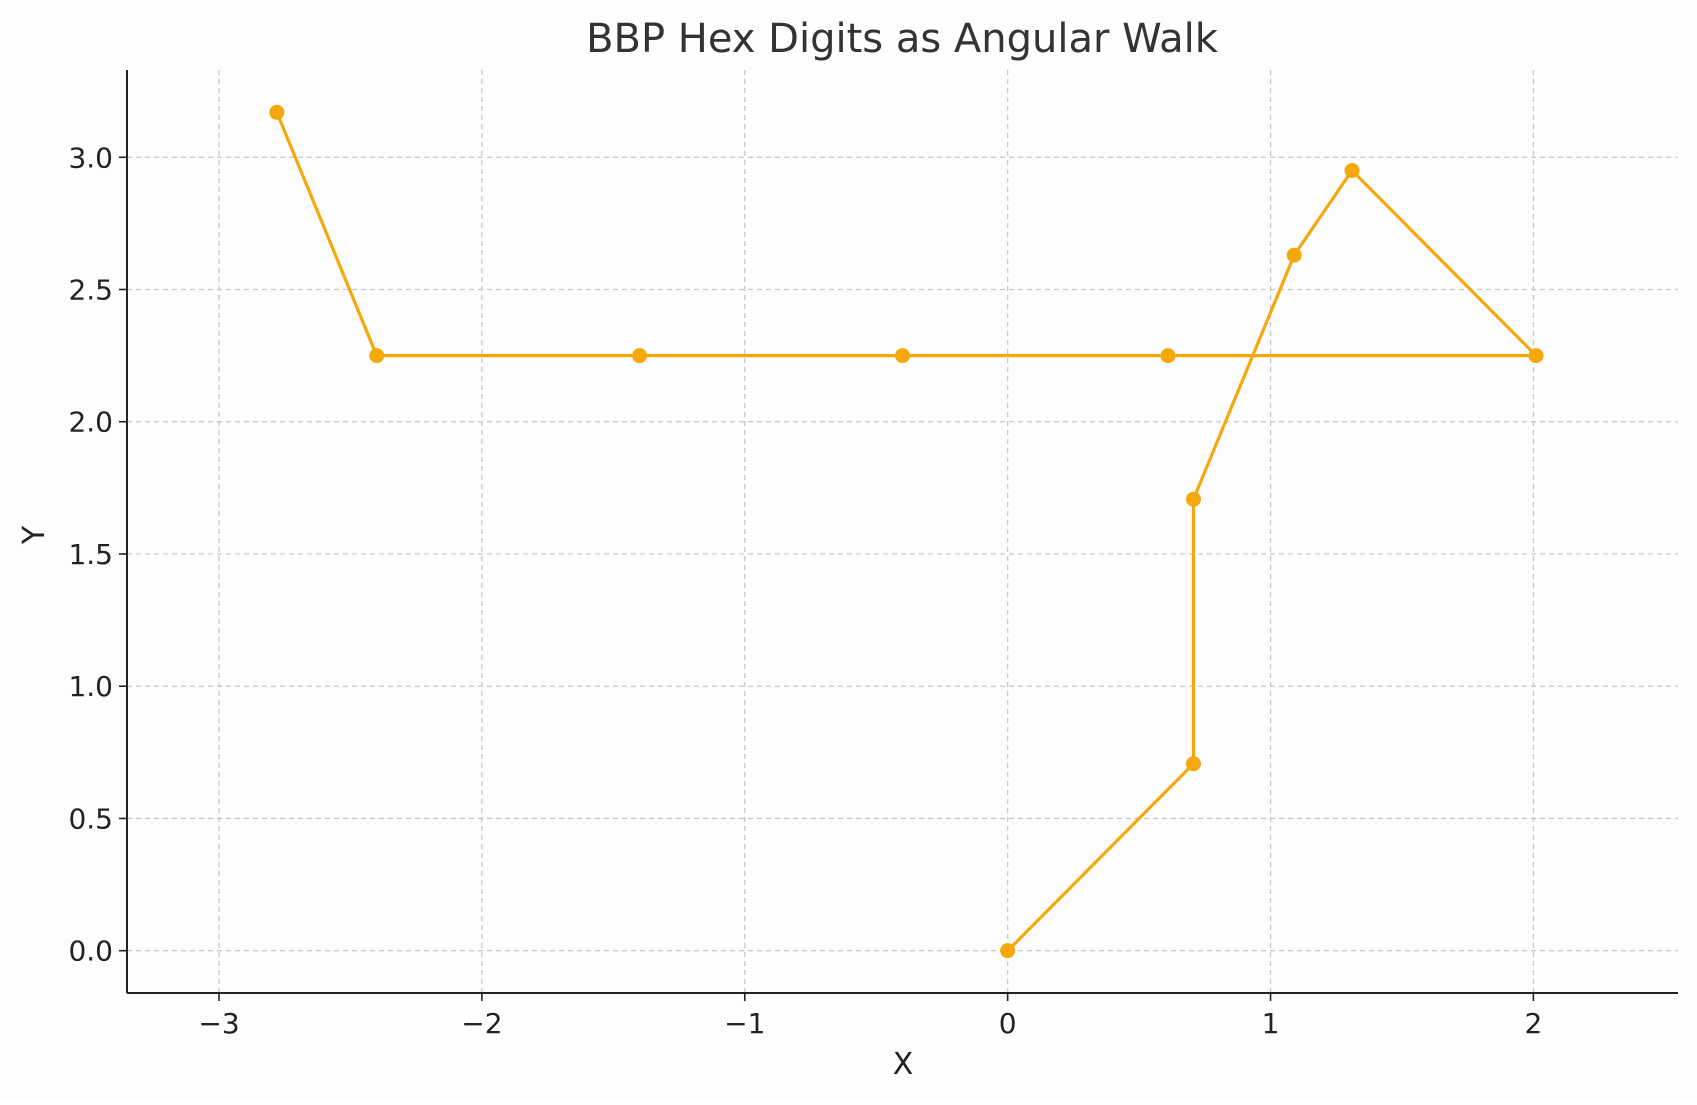  What do you see at coordinates (1271, 1023) in the screenshot?
I see `x-tick-label: 1` at bounding box center [1271, 1023].